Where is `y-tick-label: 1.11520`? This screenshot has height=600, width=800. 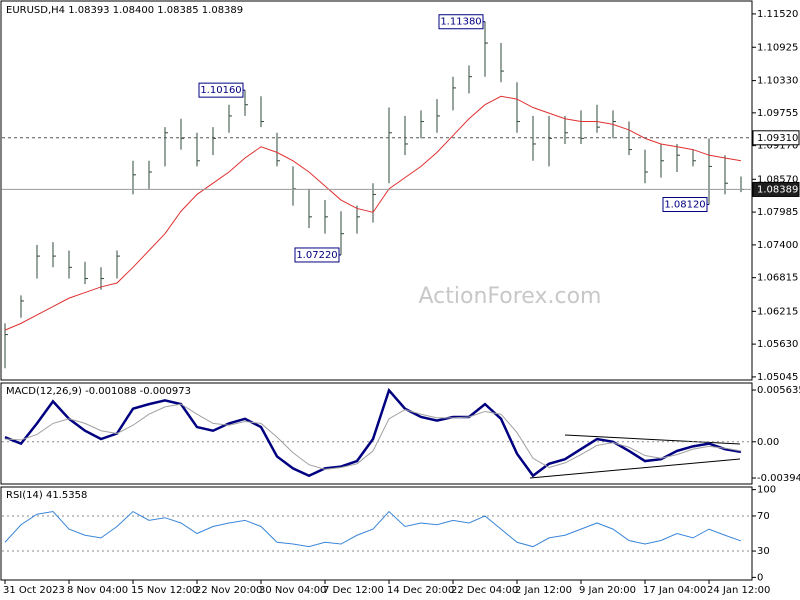
y-tick-label: 1.11520 is located at coordinates (777, 14).